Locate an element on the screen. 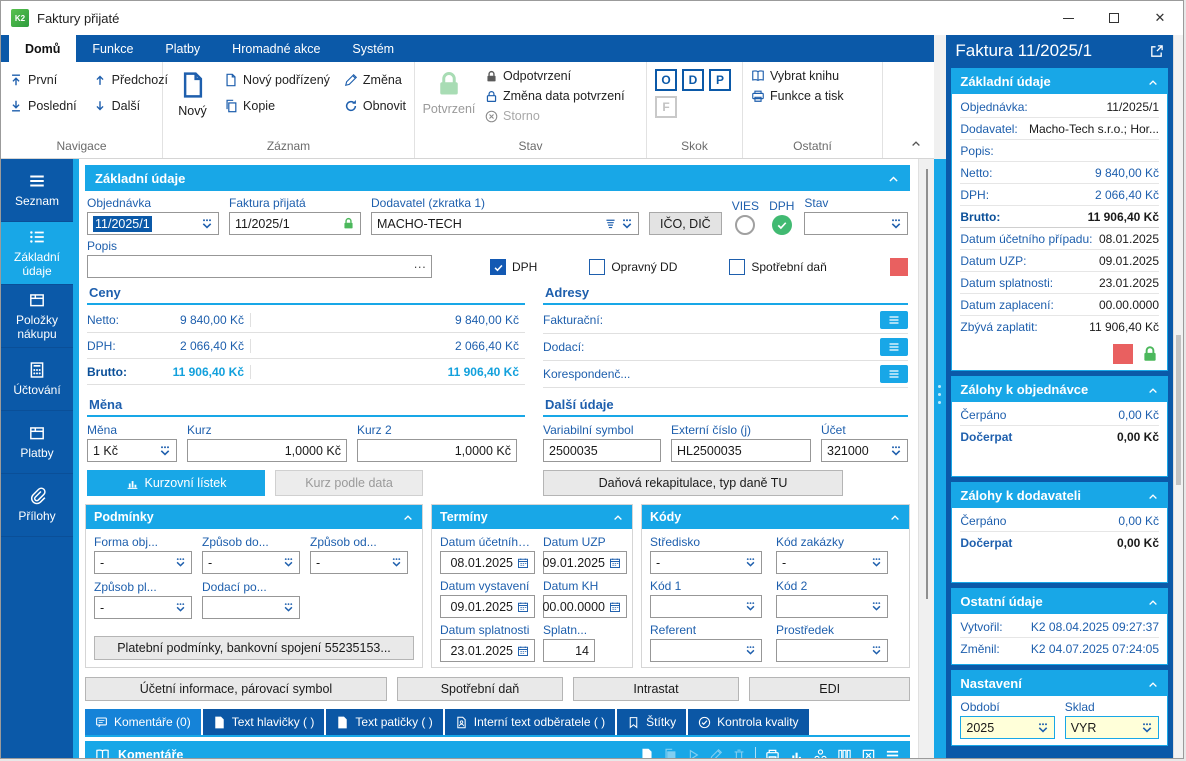 The image size is (1186, 761). jump-f-button: F is located at coordinates (666, 107).